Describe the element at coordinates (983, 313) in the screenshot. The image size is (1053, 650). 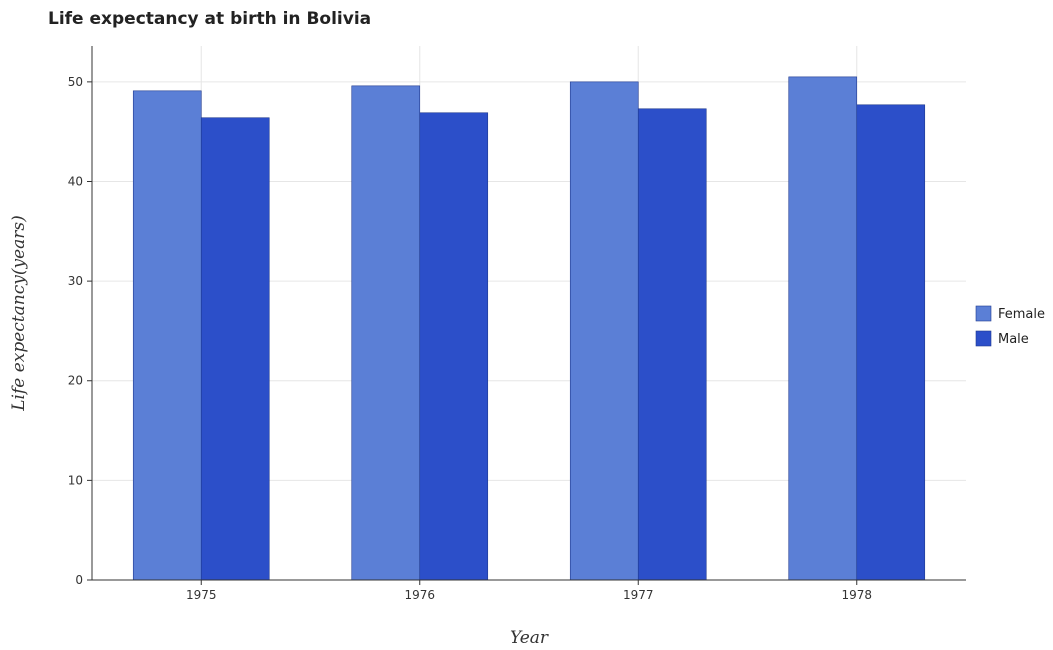
I see `legend-swatch-female` at that location.